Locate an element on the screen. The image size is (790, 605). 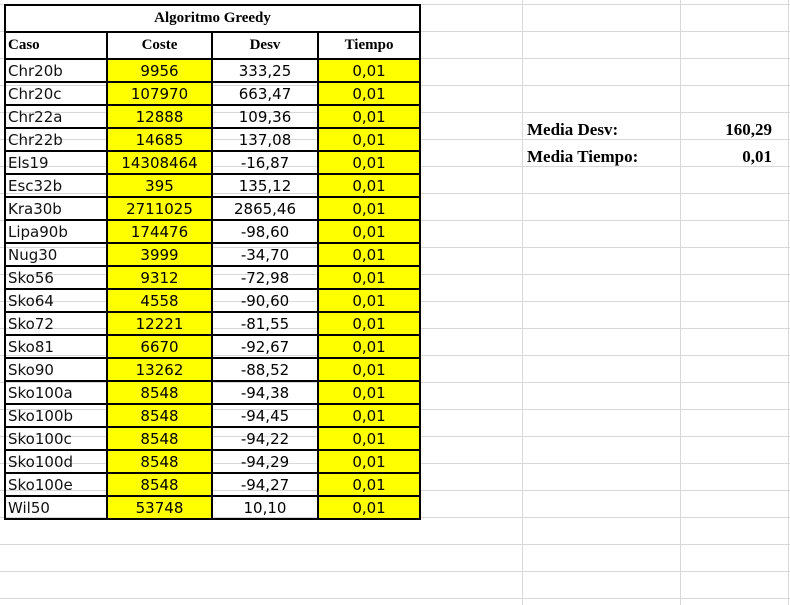
table-row: Sko100a 8548 -94,38 0,01 is located at coordinates (213, 392).